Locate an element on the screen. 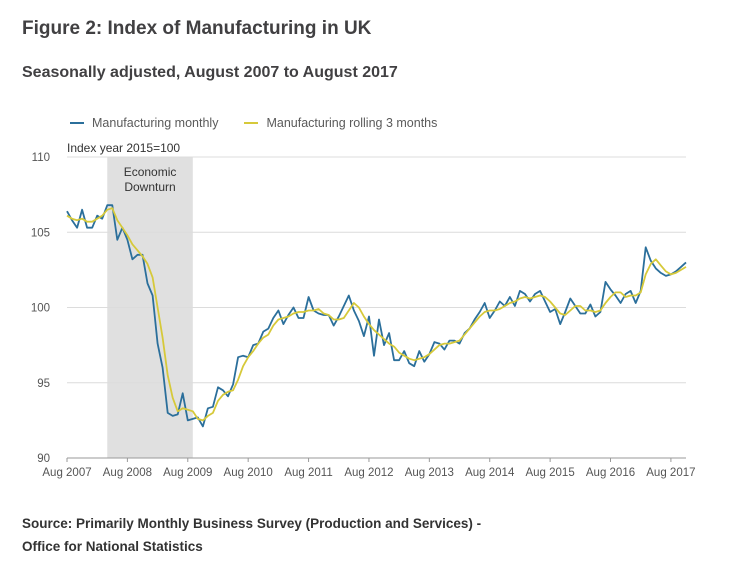 The width and height of the screenshot is (737, 563). x-tick-label: Aug 2012 is located at coordinates (368, 473).